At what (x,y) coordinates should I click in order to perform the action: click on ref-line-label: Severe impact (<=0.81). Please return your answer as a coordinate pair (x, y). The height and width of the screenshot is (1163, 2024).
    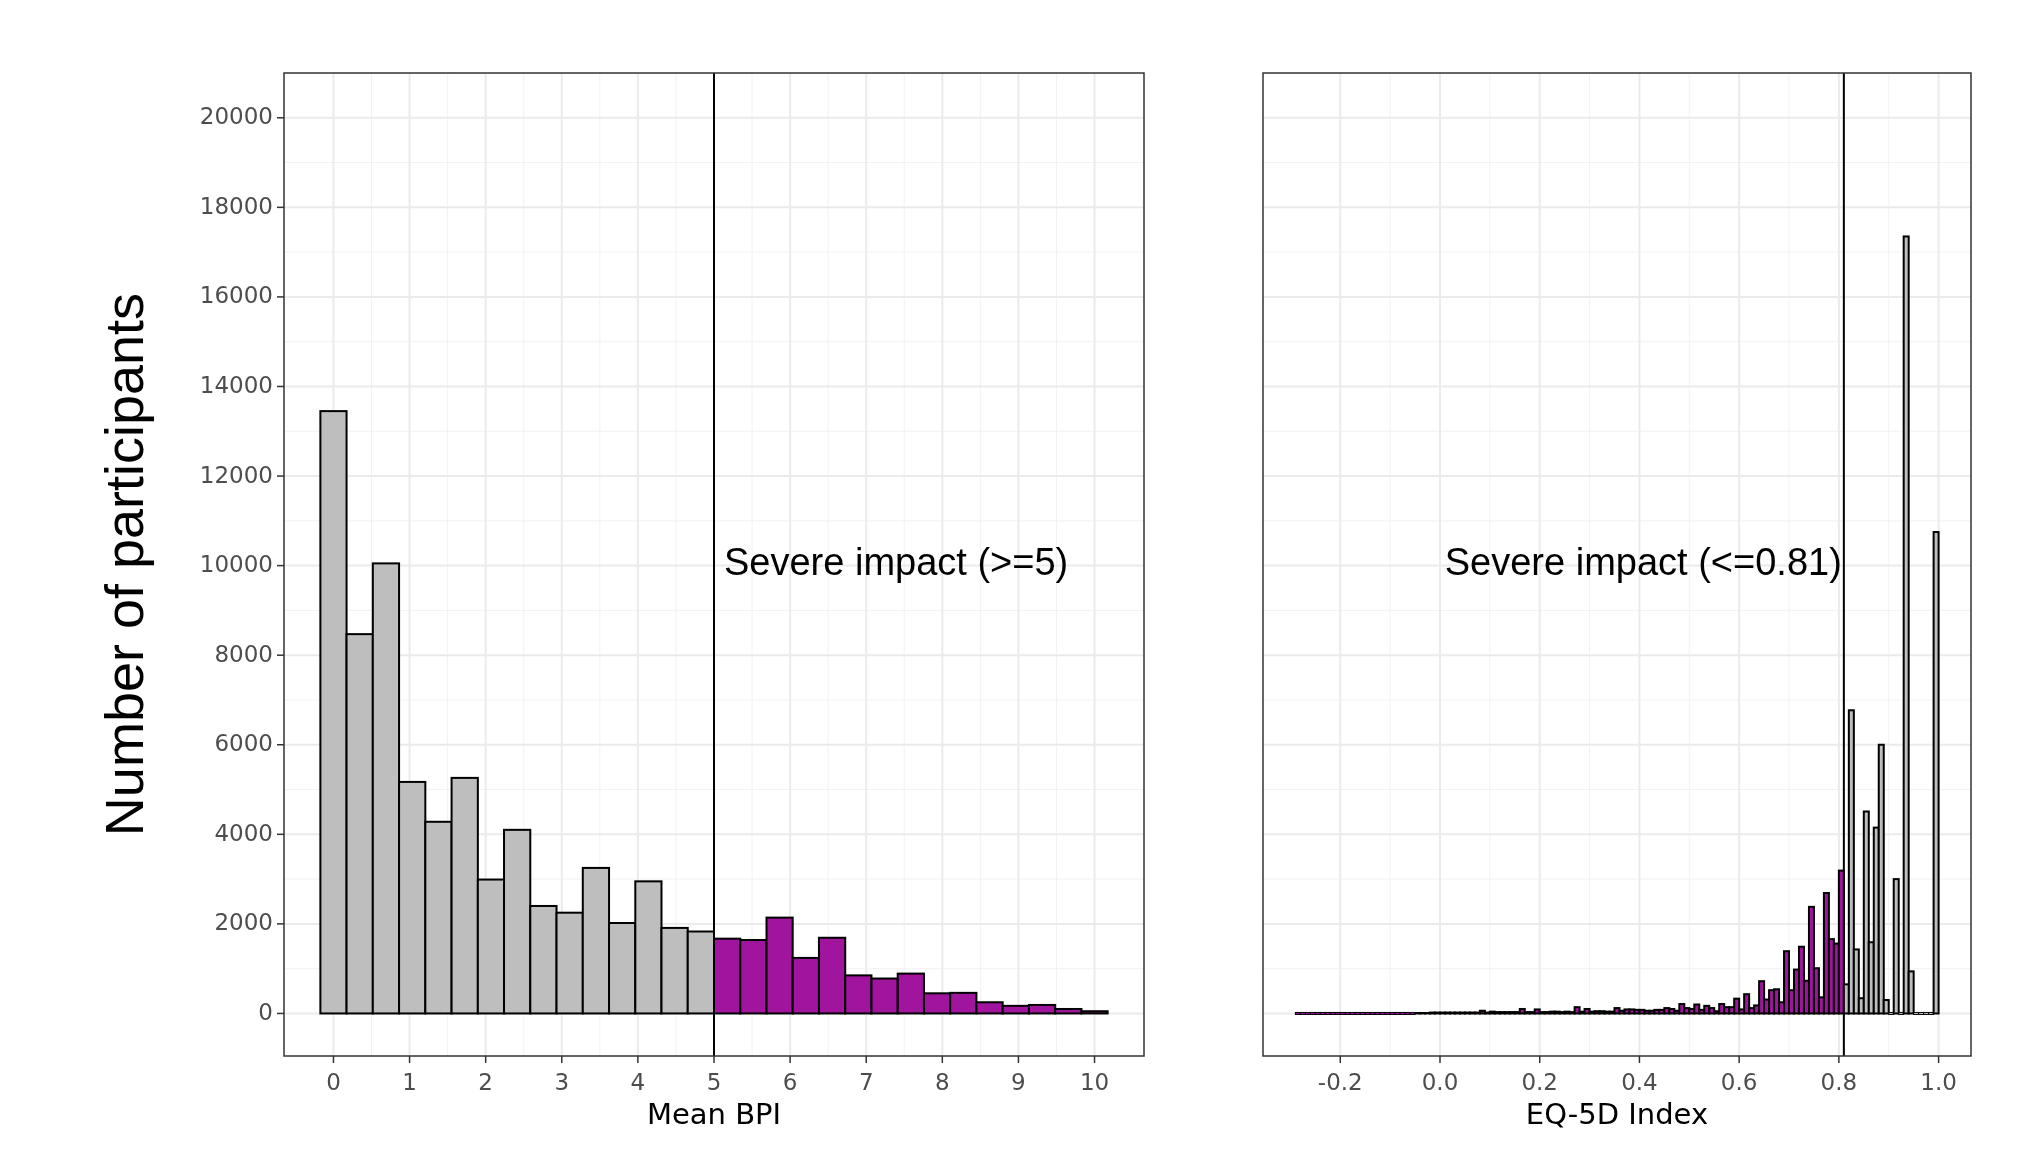
    Looking at the image, I should click on (1643, 561).